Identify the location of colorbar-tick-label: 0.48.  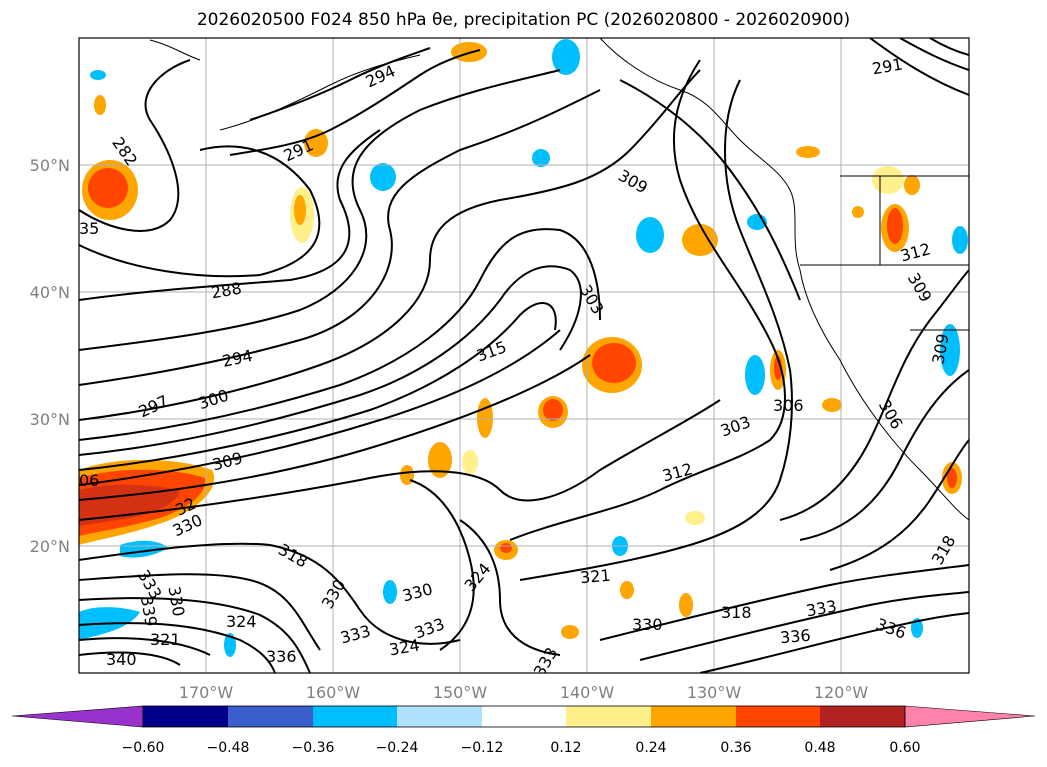
(819, 748).